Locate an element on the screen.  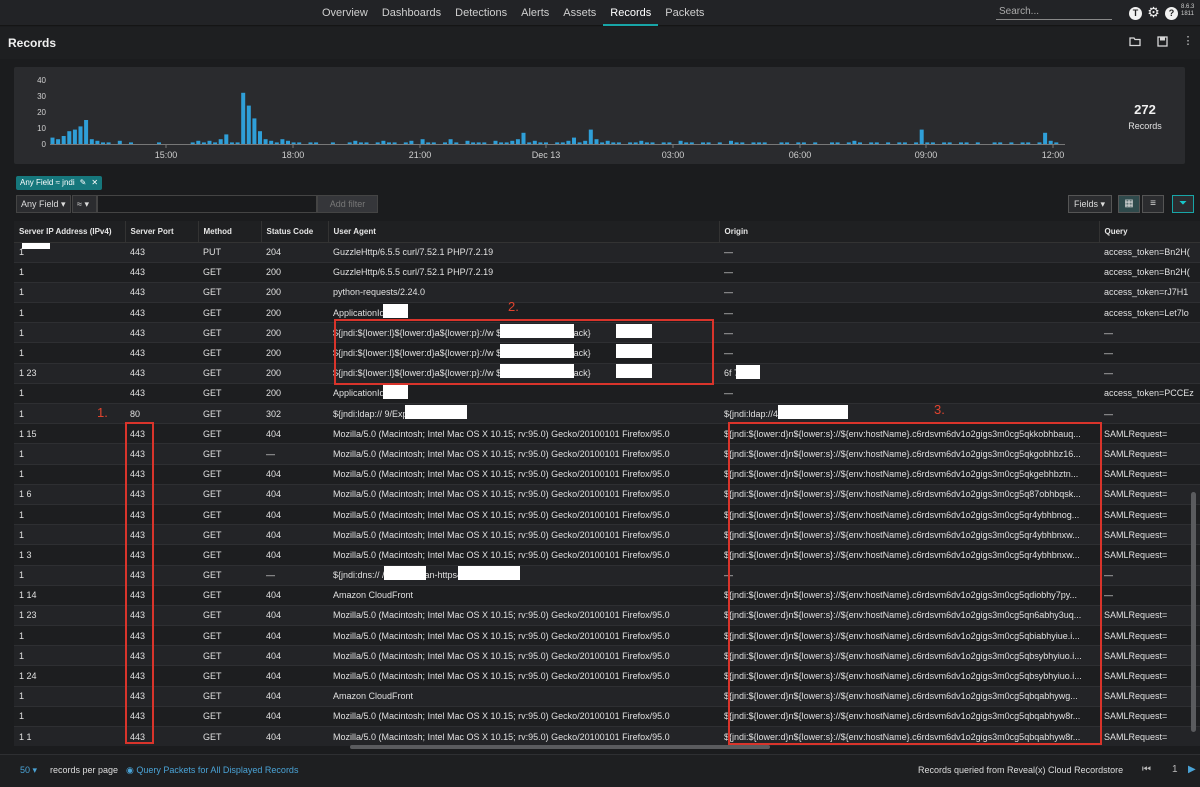
edit-pencil-icon: ✎ is located at coordinates (83, 182).